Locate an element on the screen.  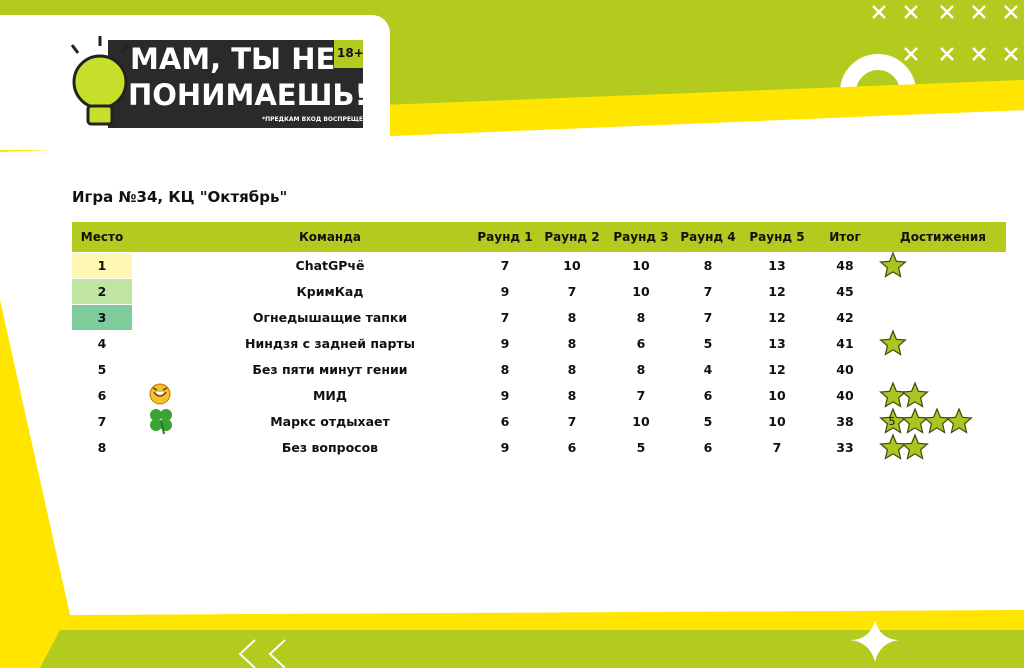
header-cell: Команда is located at coordinates (330, 237).